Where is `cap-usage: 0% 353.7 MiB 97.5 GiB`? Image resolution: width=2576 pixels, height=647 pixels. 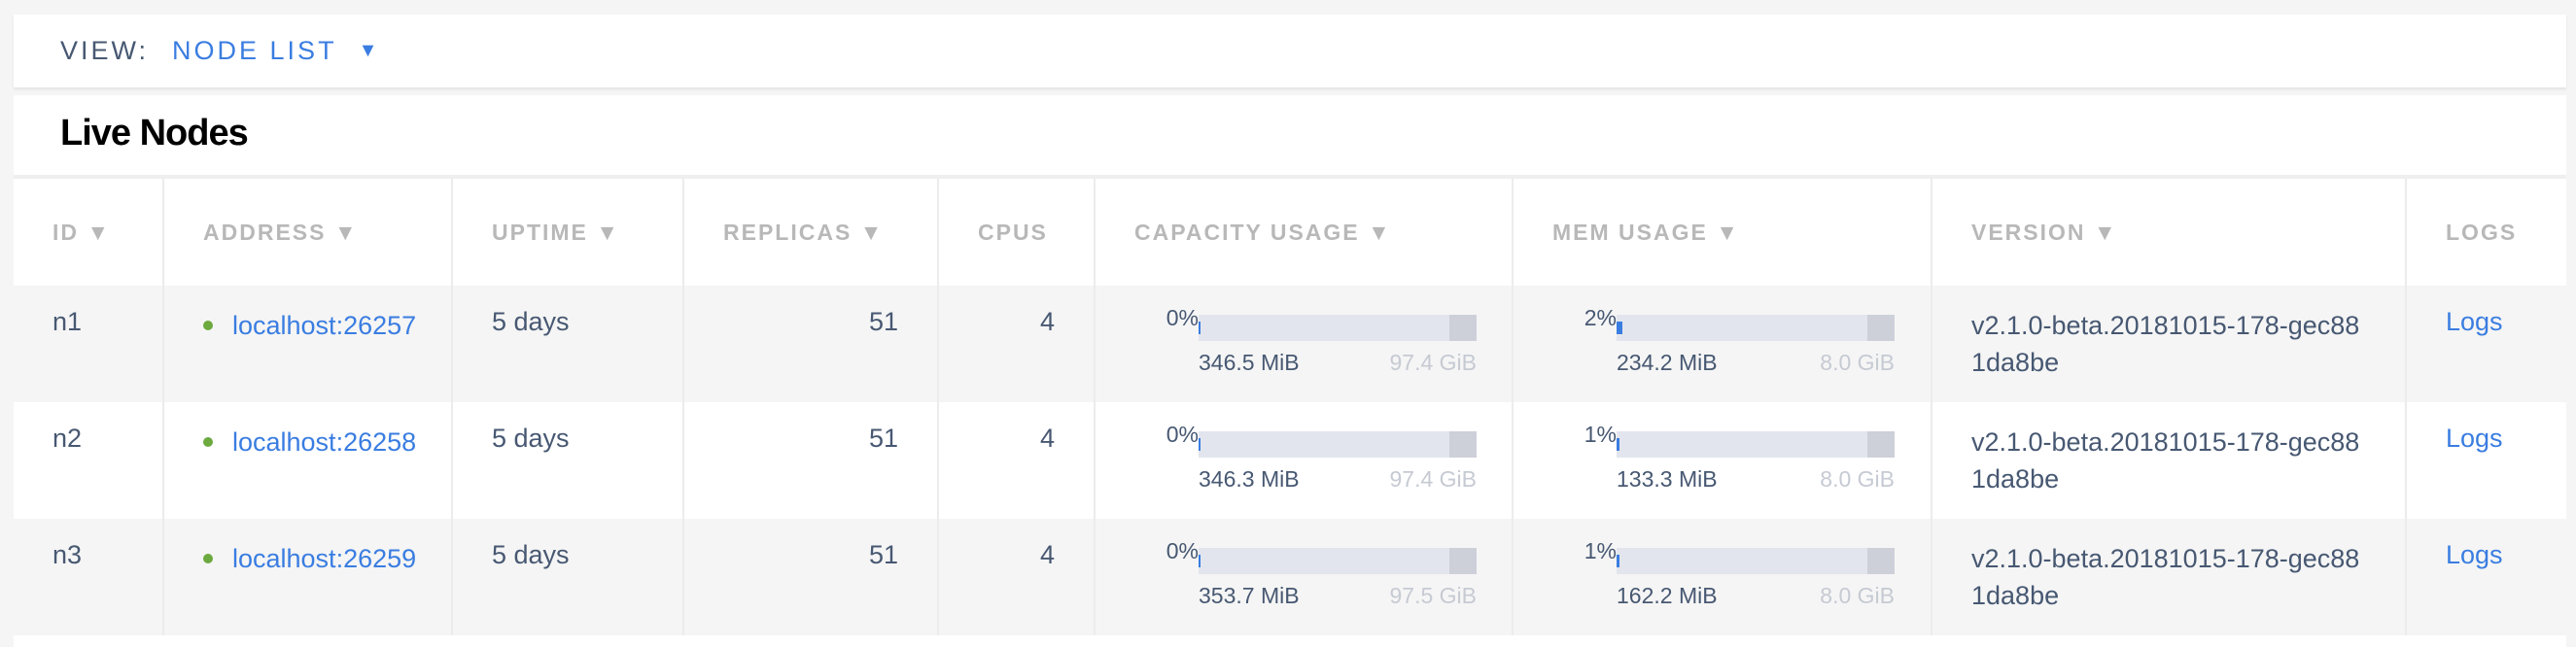
cap-usage: 0% 353.7 MiB 97.5 GiB is located at coordinates (1323, 583).